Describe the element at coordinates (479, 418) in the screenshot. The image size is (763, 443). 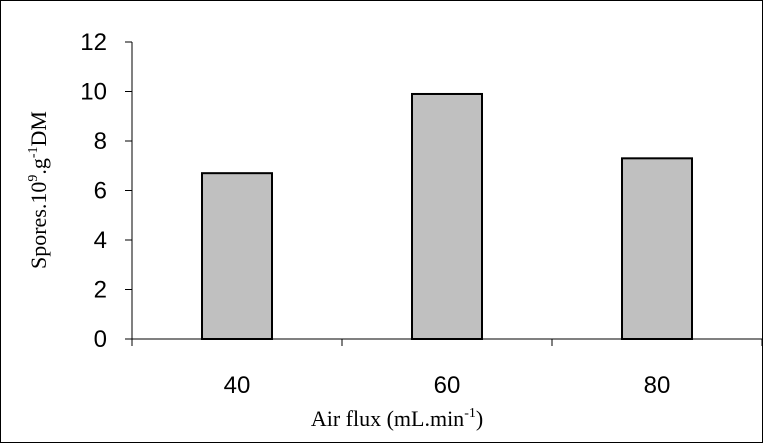
I see `x-axis-title-tail: )` at that location.